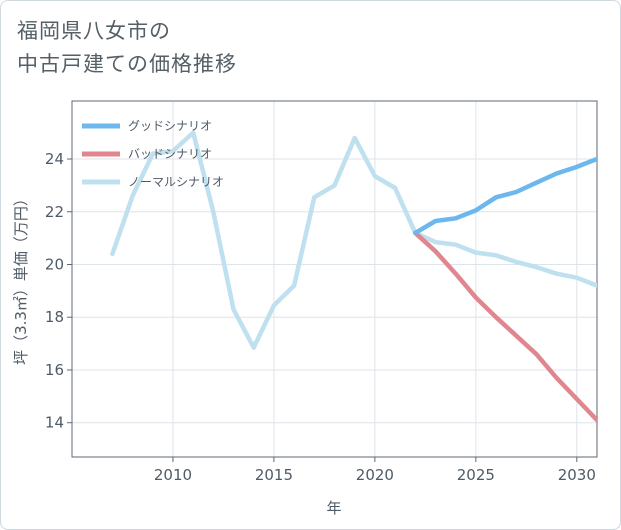  Describe the element at coordinates (54, 370) in the screenshot. I see `y-tick-label: 16` at that location.